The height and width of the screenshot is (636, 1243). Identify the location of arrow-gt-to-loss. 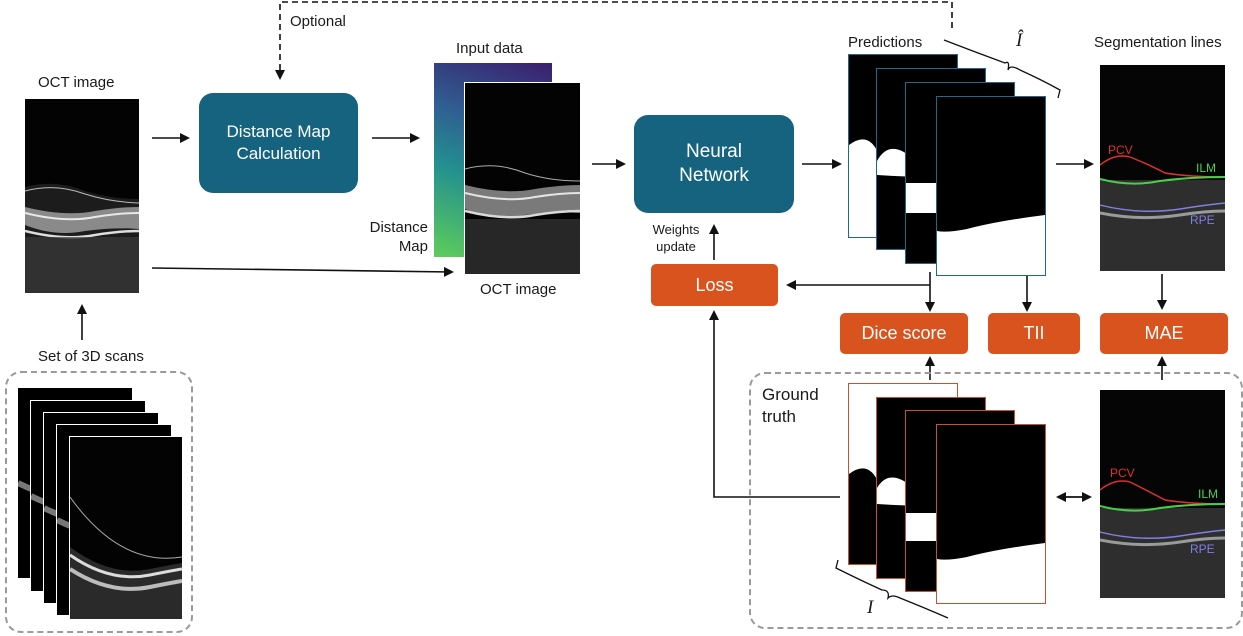
(774, 404).